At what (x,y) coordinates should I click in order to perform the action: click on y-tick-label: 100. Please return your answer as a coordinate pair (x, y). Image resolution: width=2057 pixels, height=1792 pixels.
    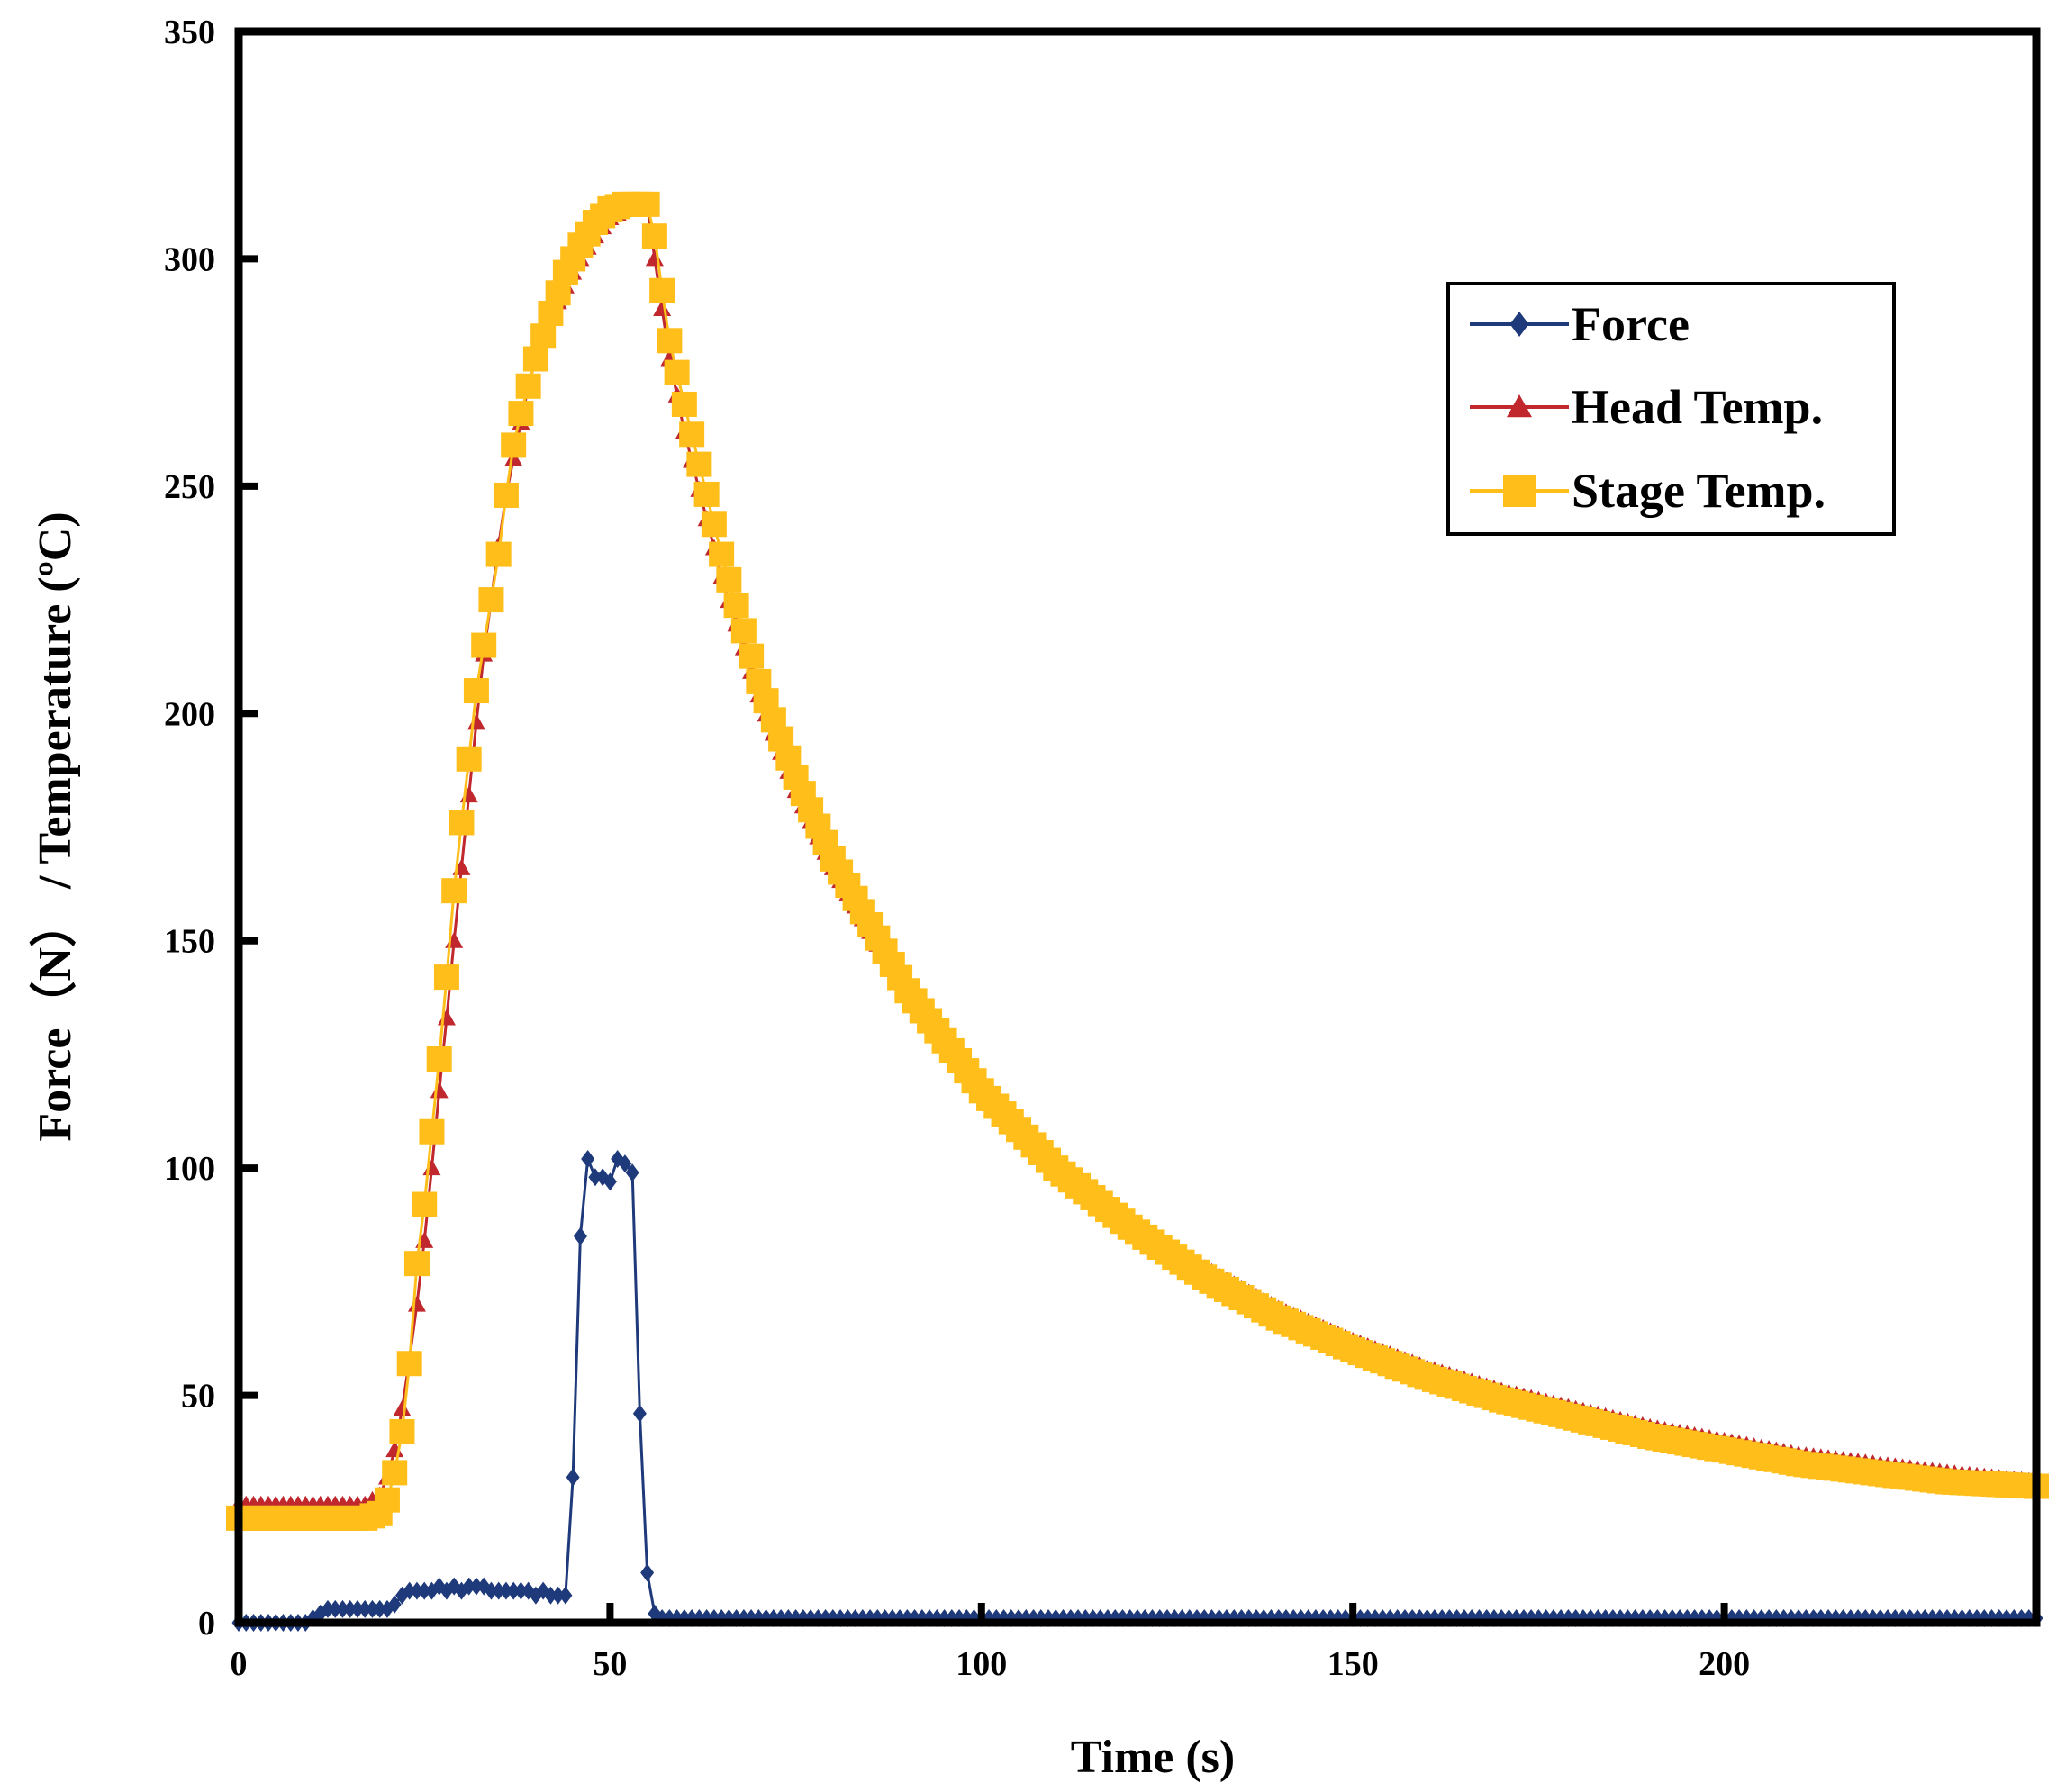
    Looking at the image, I should click on (189, 1169).